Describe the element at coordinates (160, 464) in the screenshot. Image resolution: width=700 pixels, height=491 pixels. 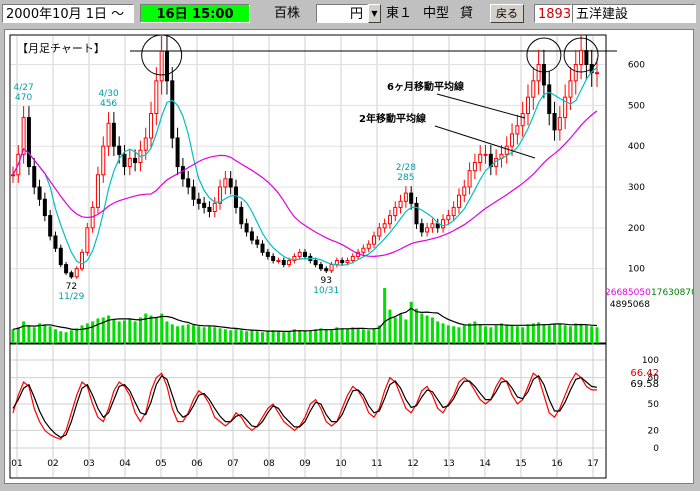
I see `x-tick-label: 05` at that location.